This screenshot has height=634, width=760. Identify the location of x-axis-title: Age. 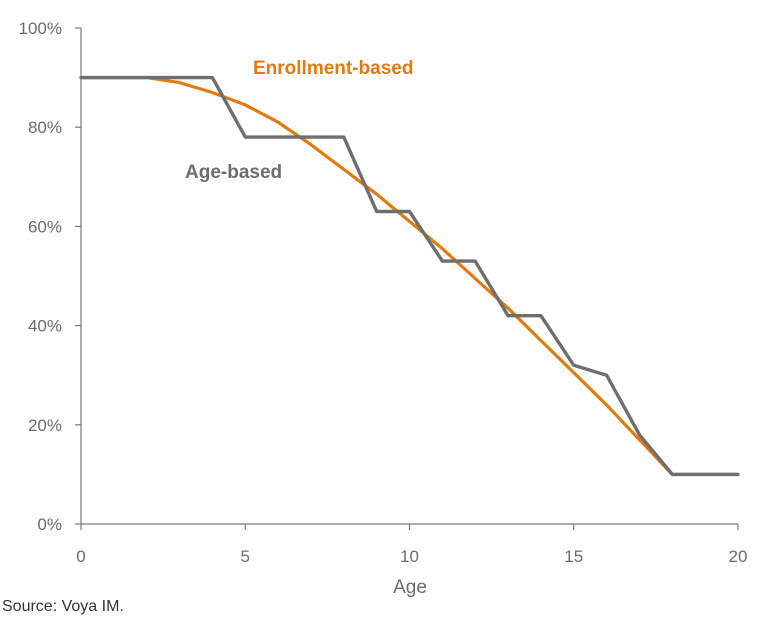
(410, 587).